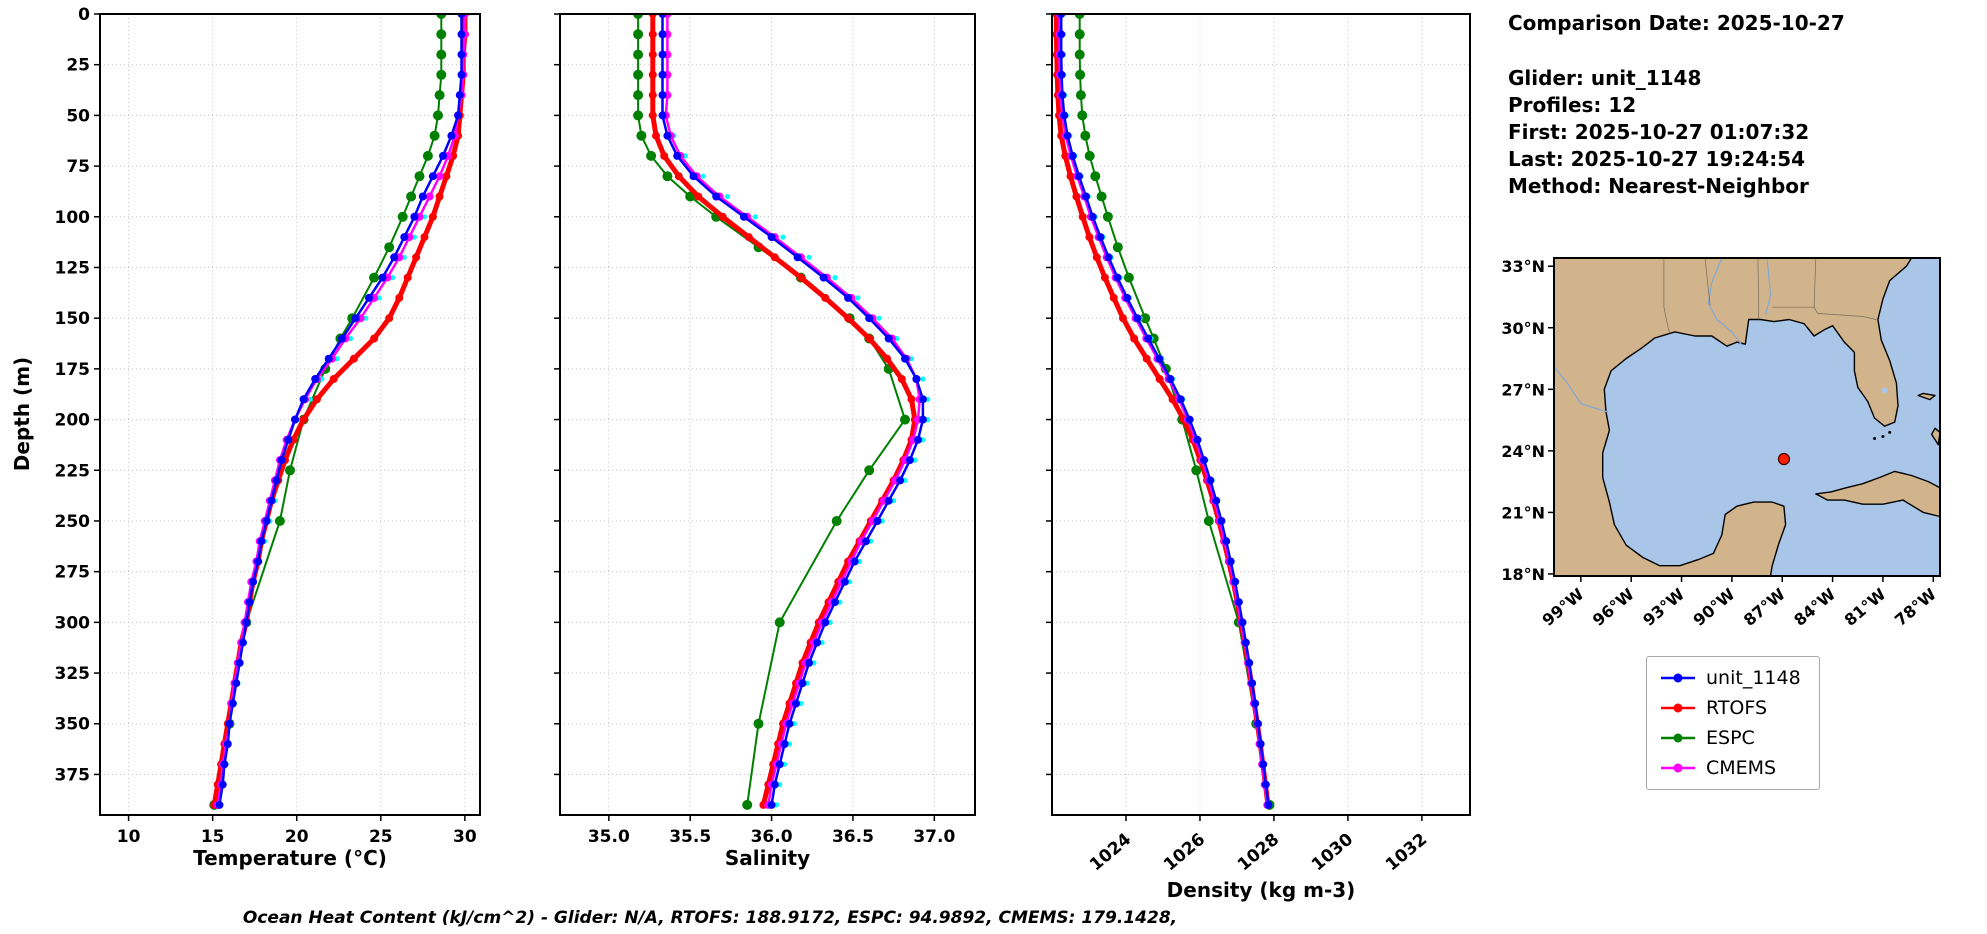 The height and width of the screenshot is (934, 1987). Describe the element at coordinates (1814, 607) in the screenshot. I see `svg-text: 84°W` at that location.